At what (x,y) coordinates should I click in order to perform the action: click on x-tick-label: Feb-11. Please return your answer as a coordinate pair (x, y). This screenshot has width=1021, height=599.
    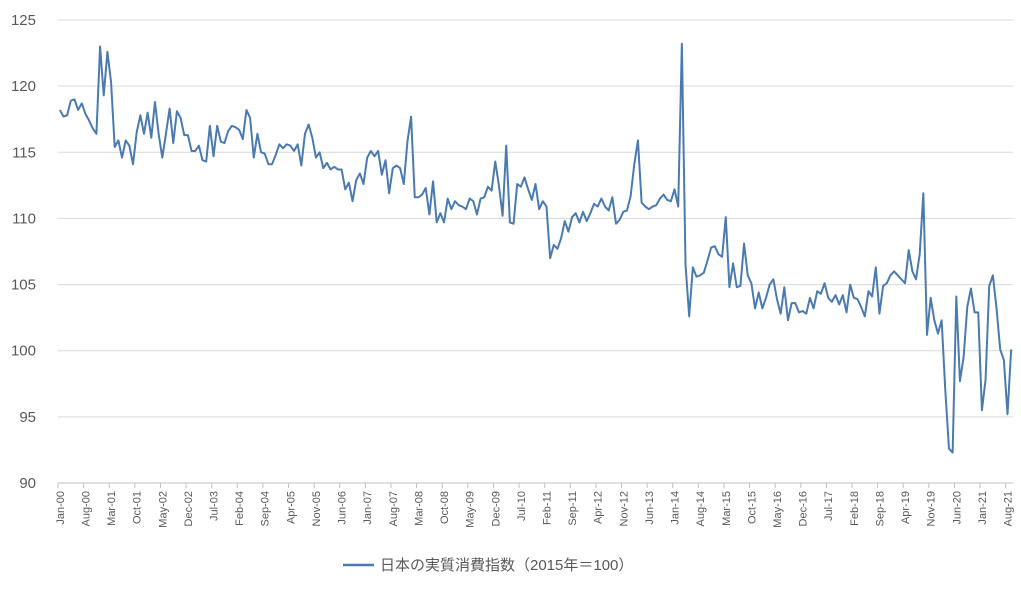
    Looking at the image, I should click on (547, 508).